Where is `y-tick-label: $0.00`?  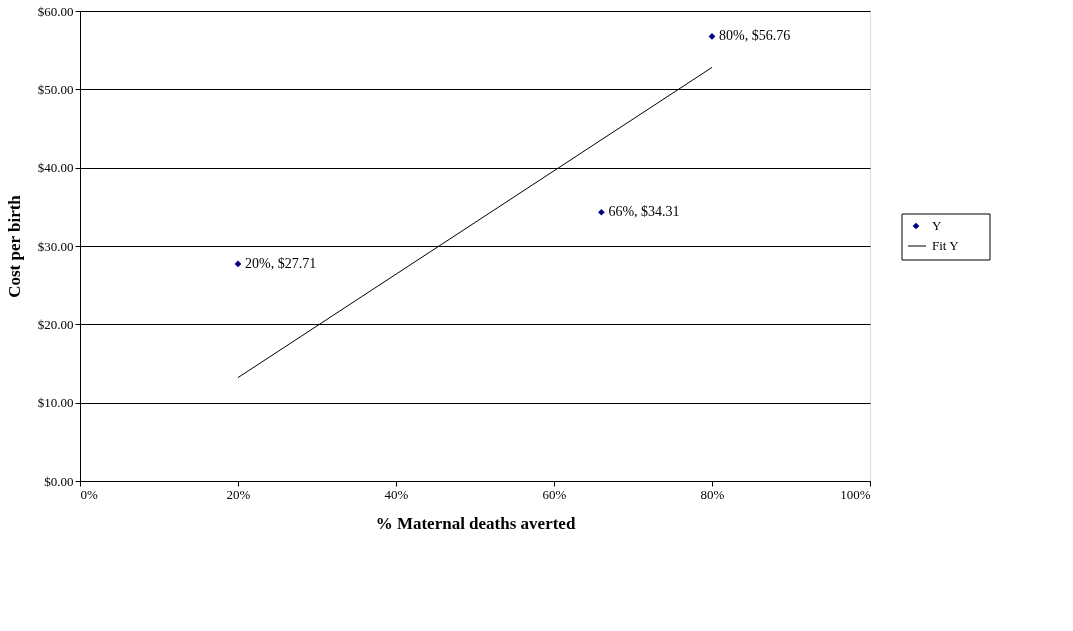 y-tick-label: $0.00 is located at coordinates (59, 481).